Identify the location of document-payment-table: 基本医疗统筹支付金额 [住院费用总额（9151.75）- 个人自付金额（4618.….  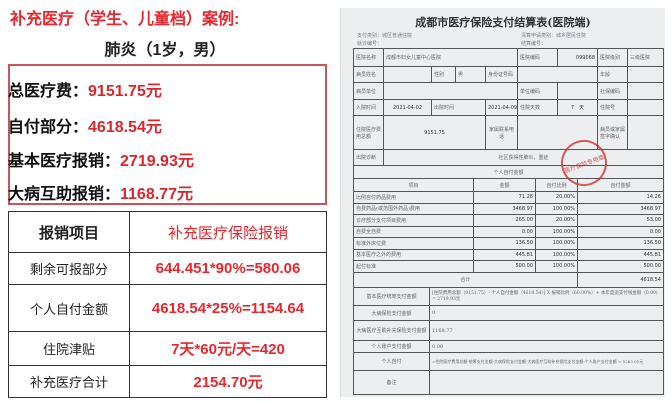
(508, 341).